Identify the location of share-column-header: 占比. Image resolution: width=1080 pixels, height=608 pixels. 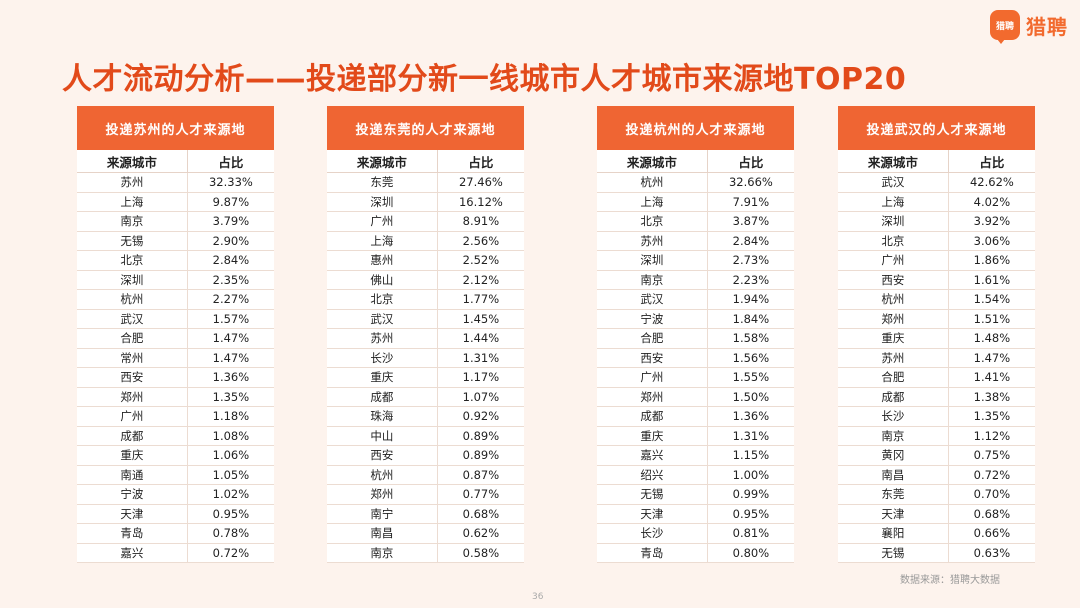
(230, 161).